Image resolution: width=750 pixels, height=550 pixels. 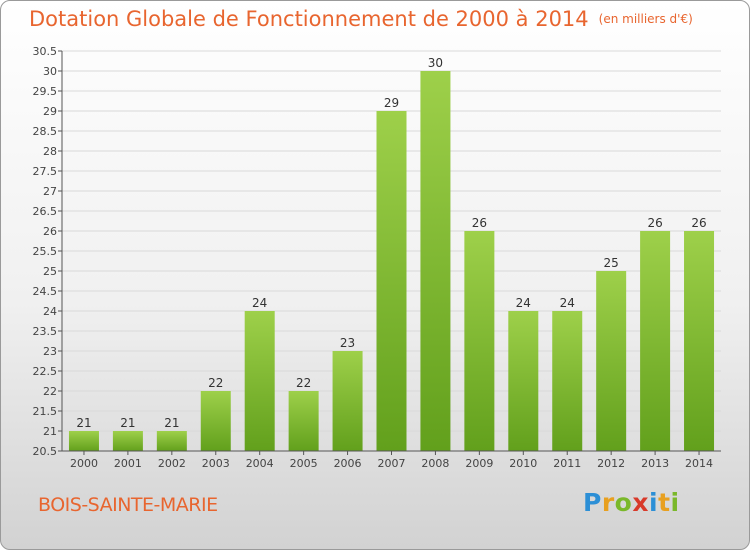 What do you see at coordinates (45, 371) in the screenshot?
I see `y-tick-label: 22.5` at bounding box center [45, 371].